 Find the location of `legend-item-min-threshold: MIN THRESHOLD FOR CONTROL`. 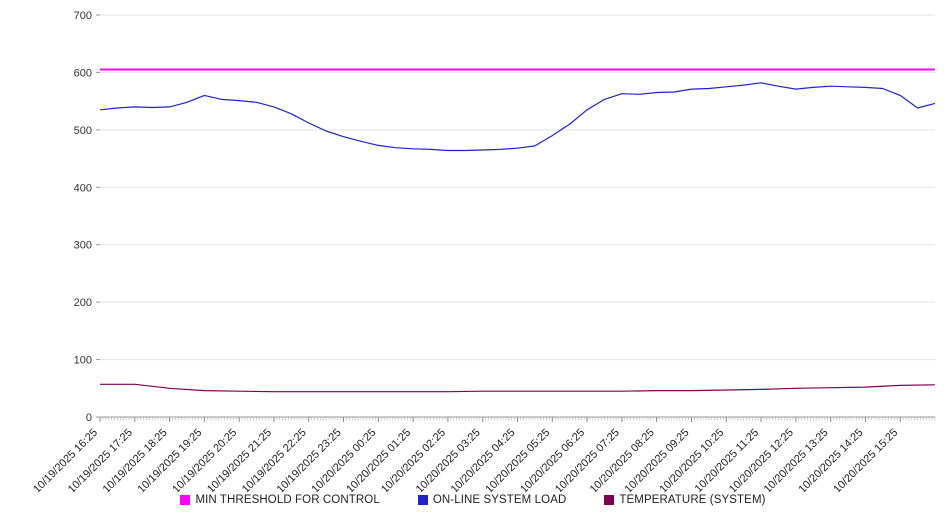

legend-item-min-threshold: MIN THRESHOLD FOR CONTROL is located at coordinates (280, 500).